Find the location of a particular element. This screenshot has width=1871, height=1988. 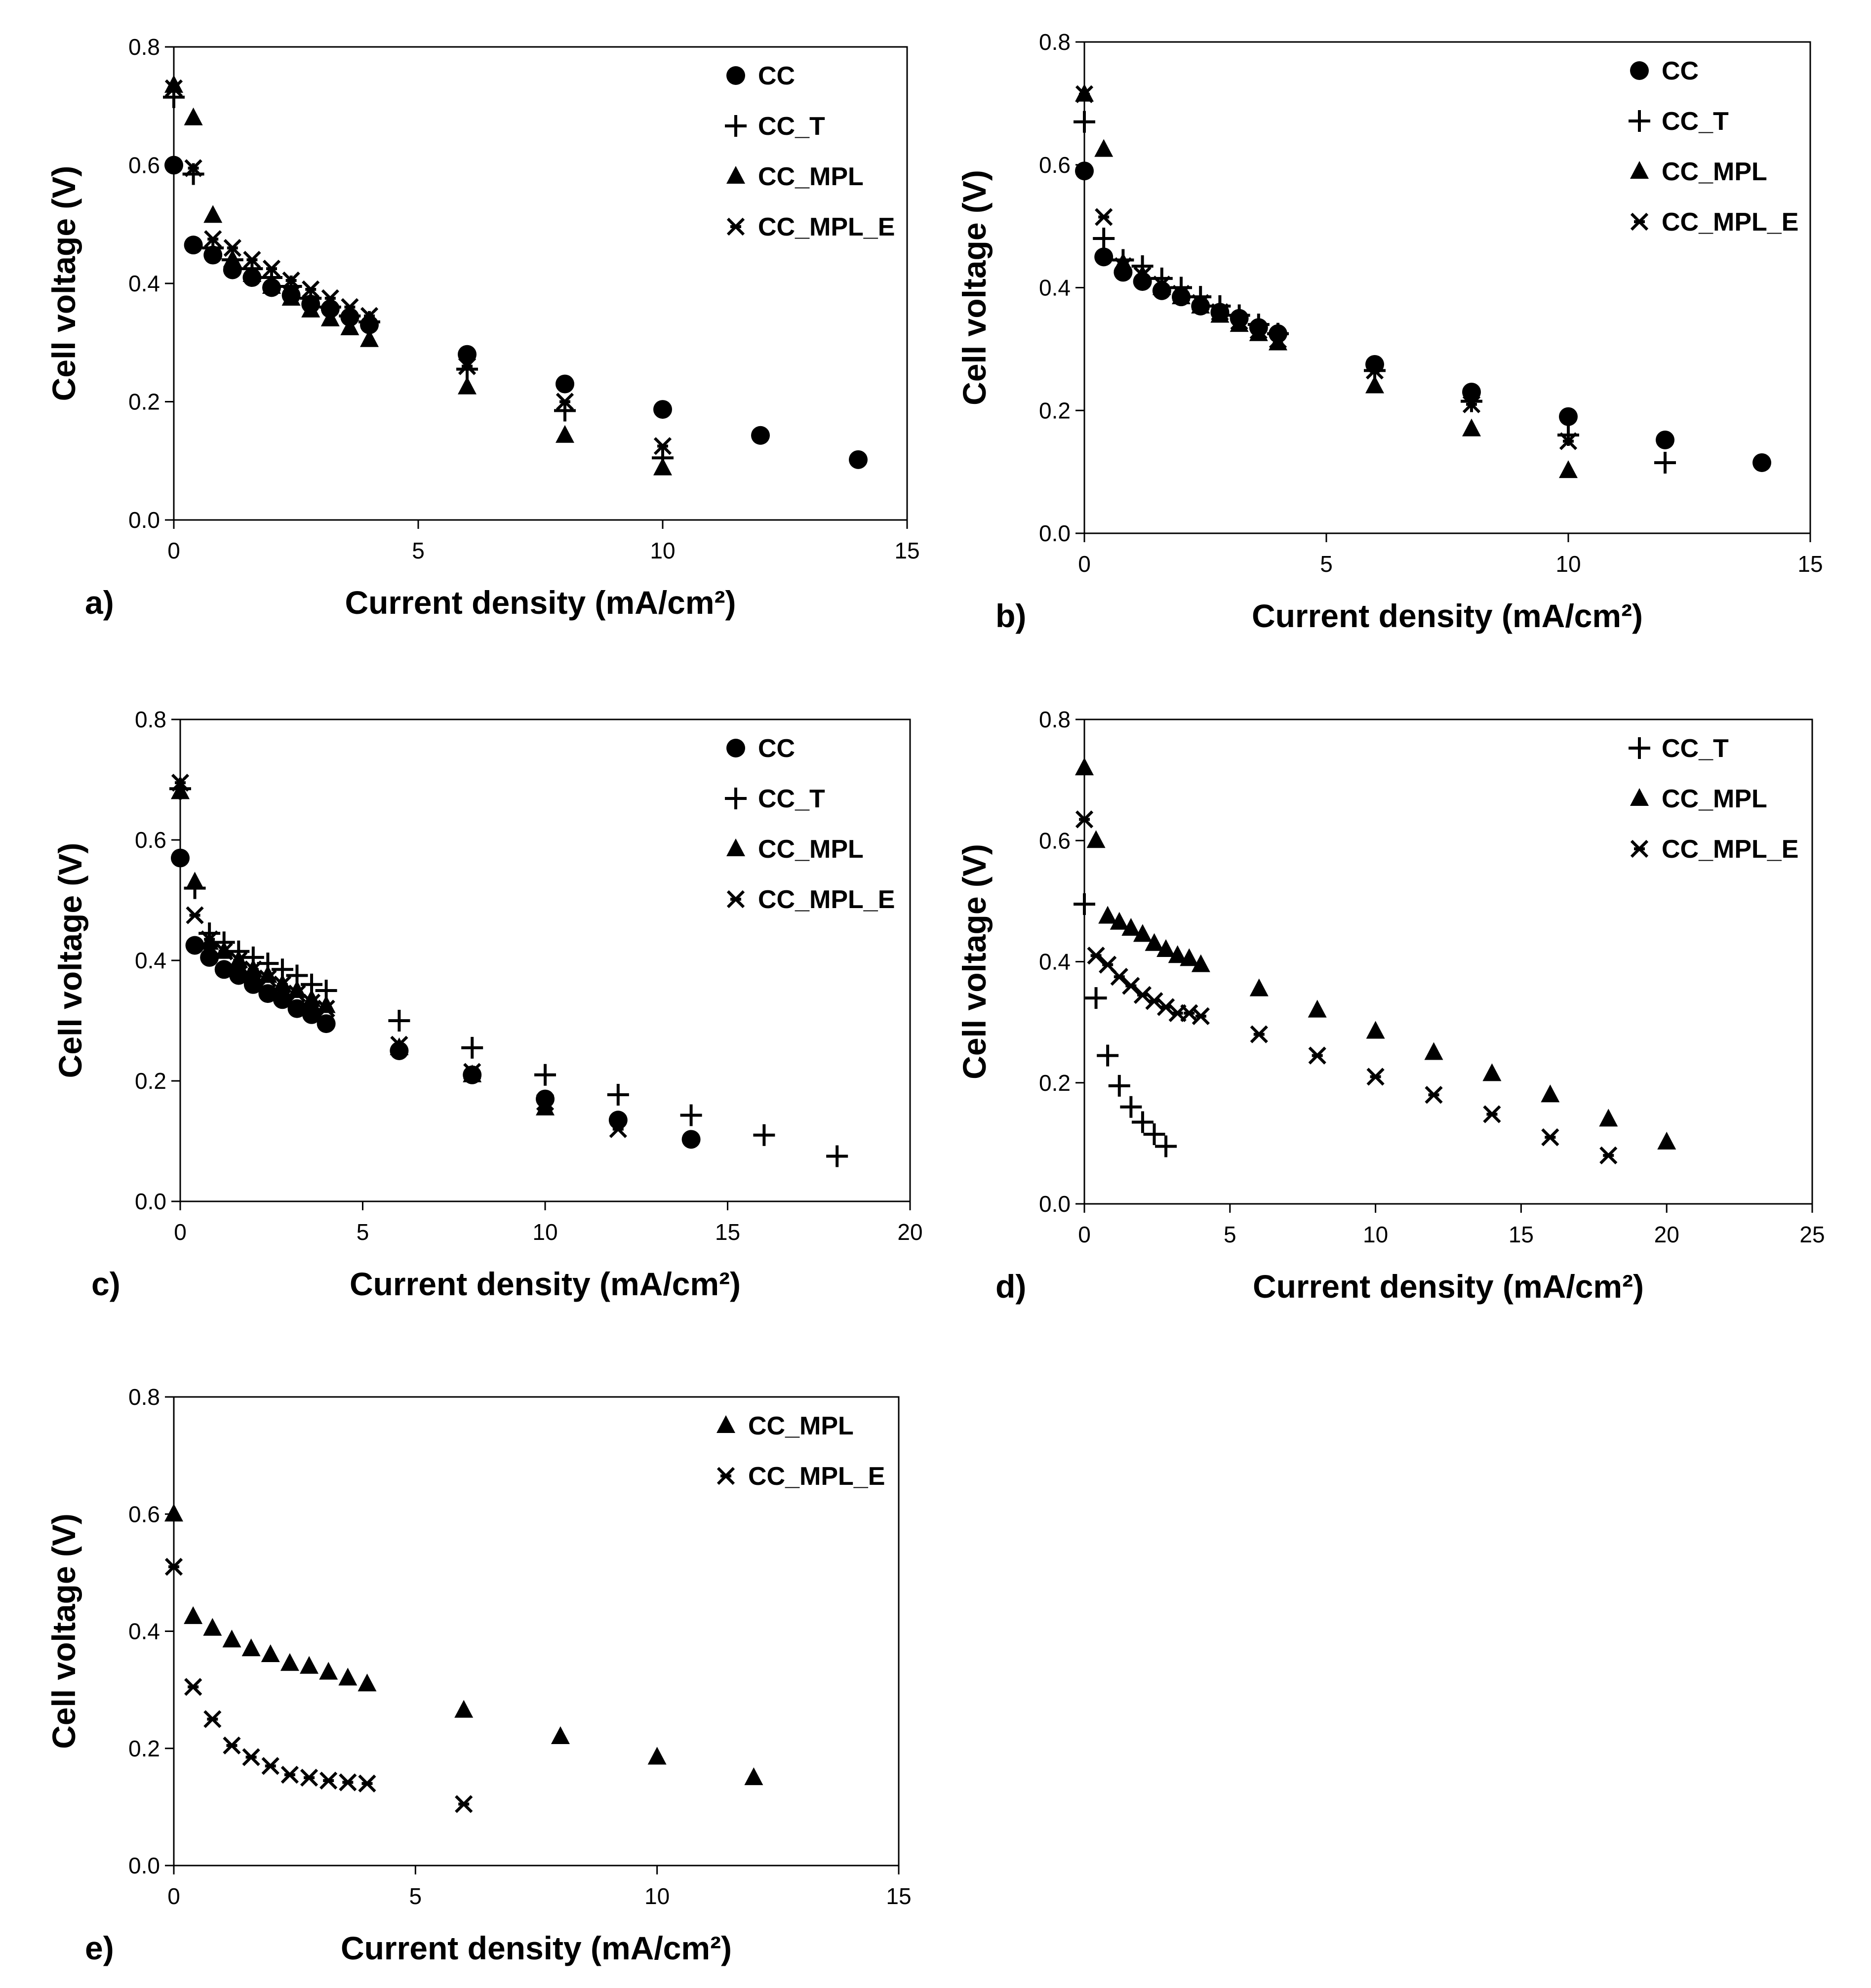

y-tick-label: 0.2 is located at coordinates (1055, 410).